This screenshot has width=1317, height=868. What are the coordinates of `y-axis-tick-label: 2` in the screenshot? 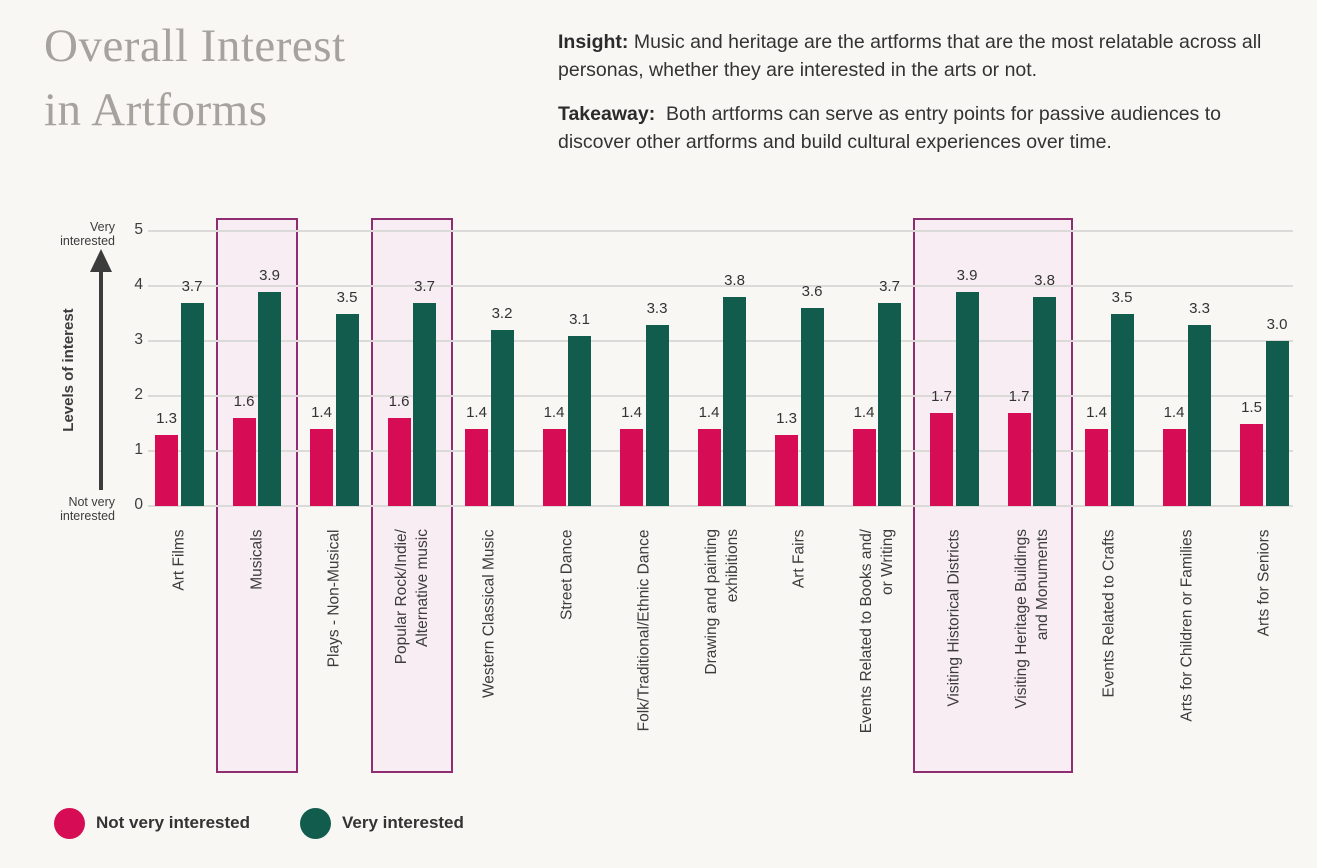 It's located at (138, 394).